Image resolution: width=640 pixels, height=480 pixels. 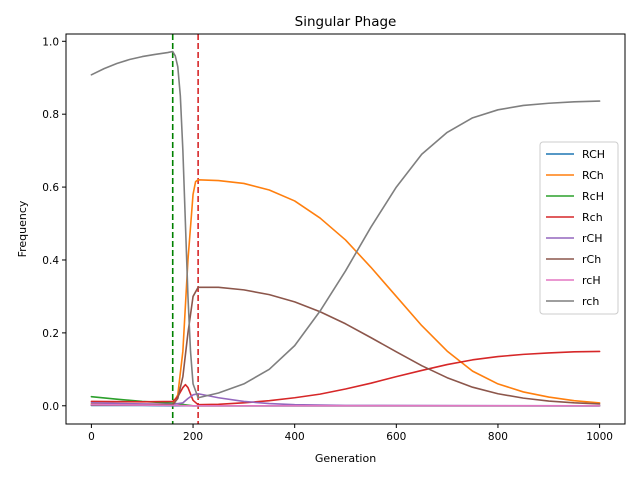 I want to click on x-tick-label: 200, so click(x=193, y=437).